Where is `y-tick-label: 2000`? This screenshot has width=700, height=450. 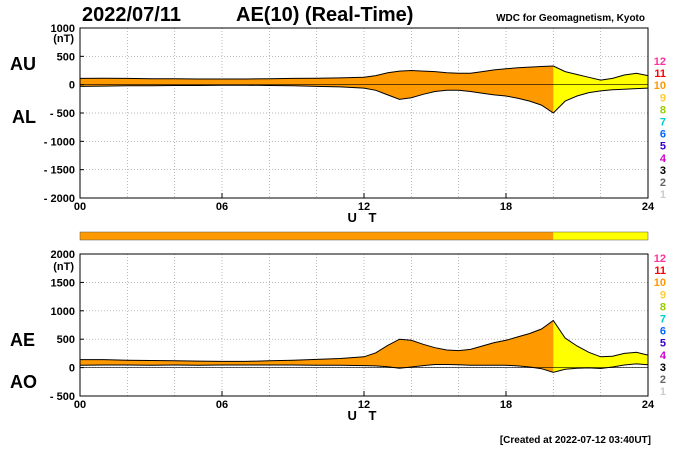 y-tick-label: 2000 is located at coordinates (63, 255).